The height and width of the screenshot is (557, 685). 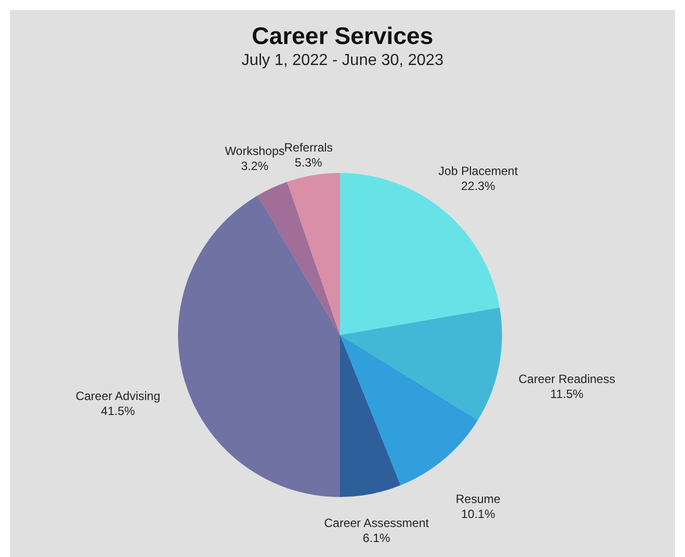 I want to click on slice-label: Career Advising, so click(x=118, y=395).